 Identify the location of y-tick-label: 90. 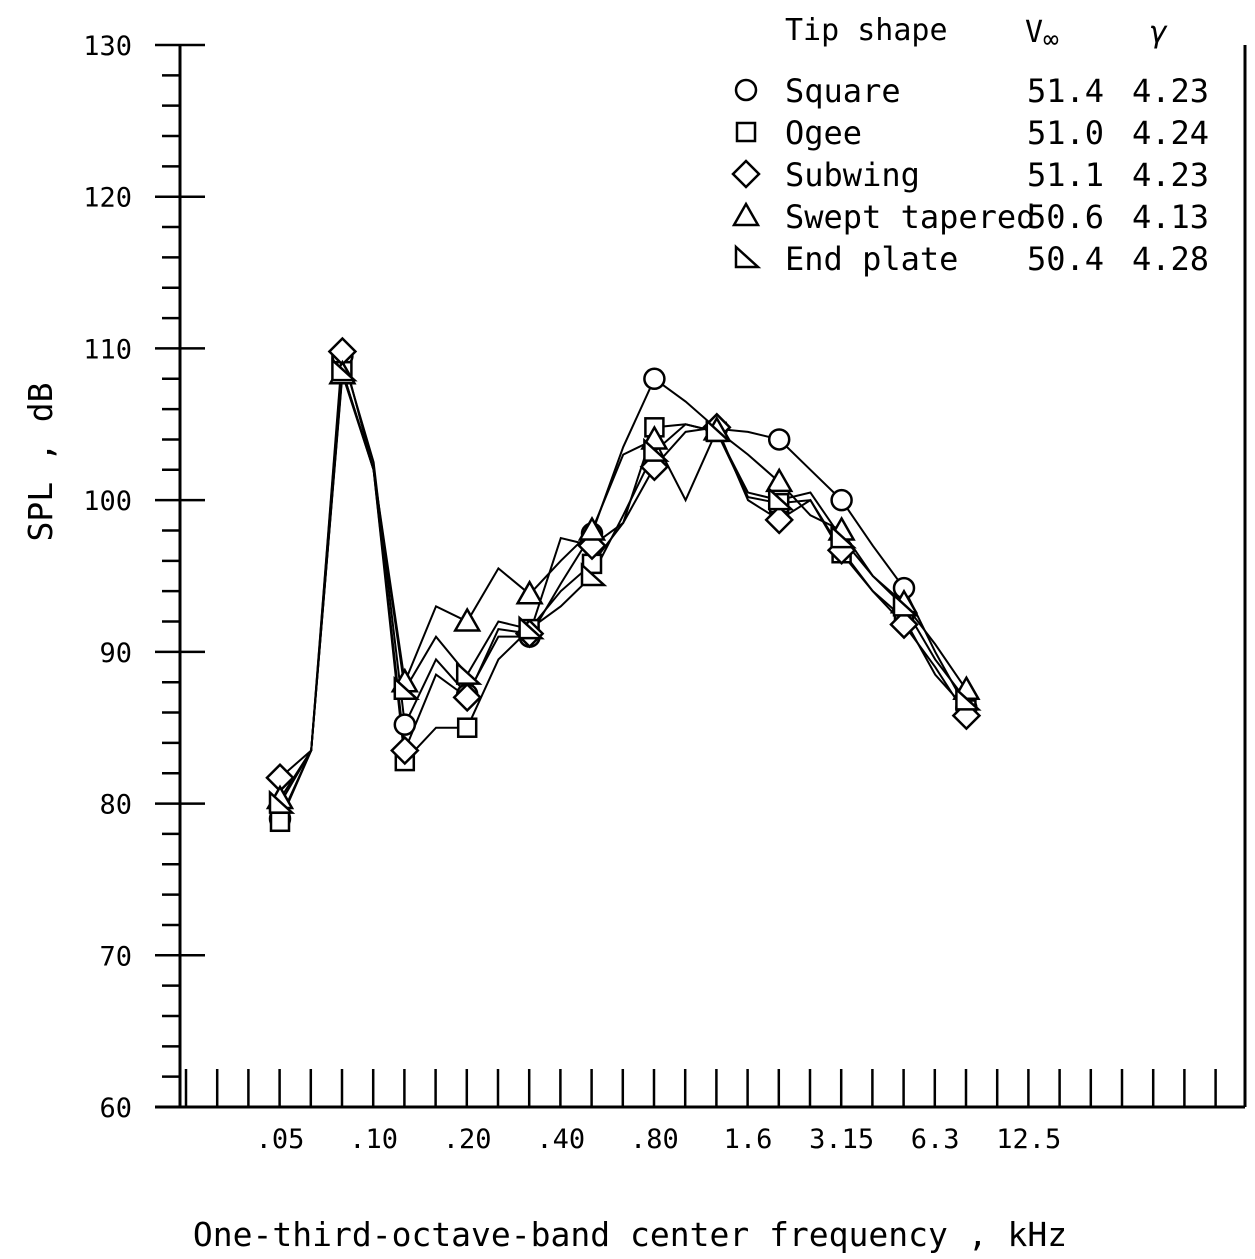
(115, 653).